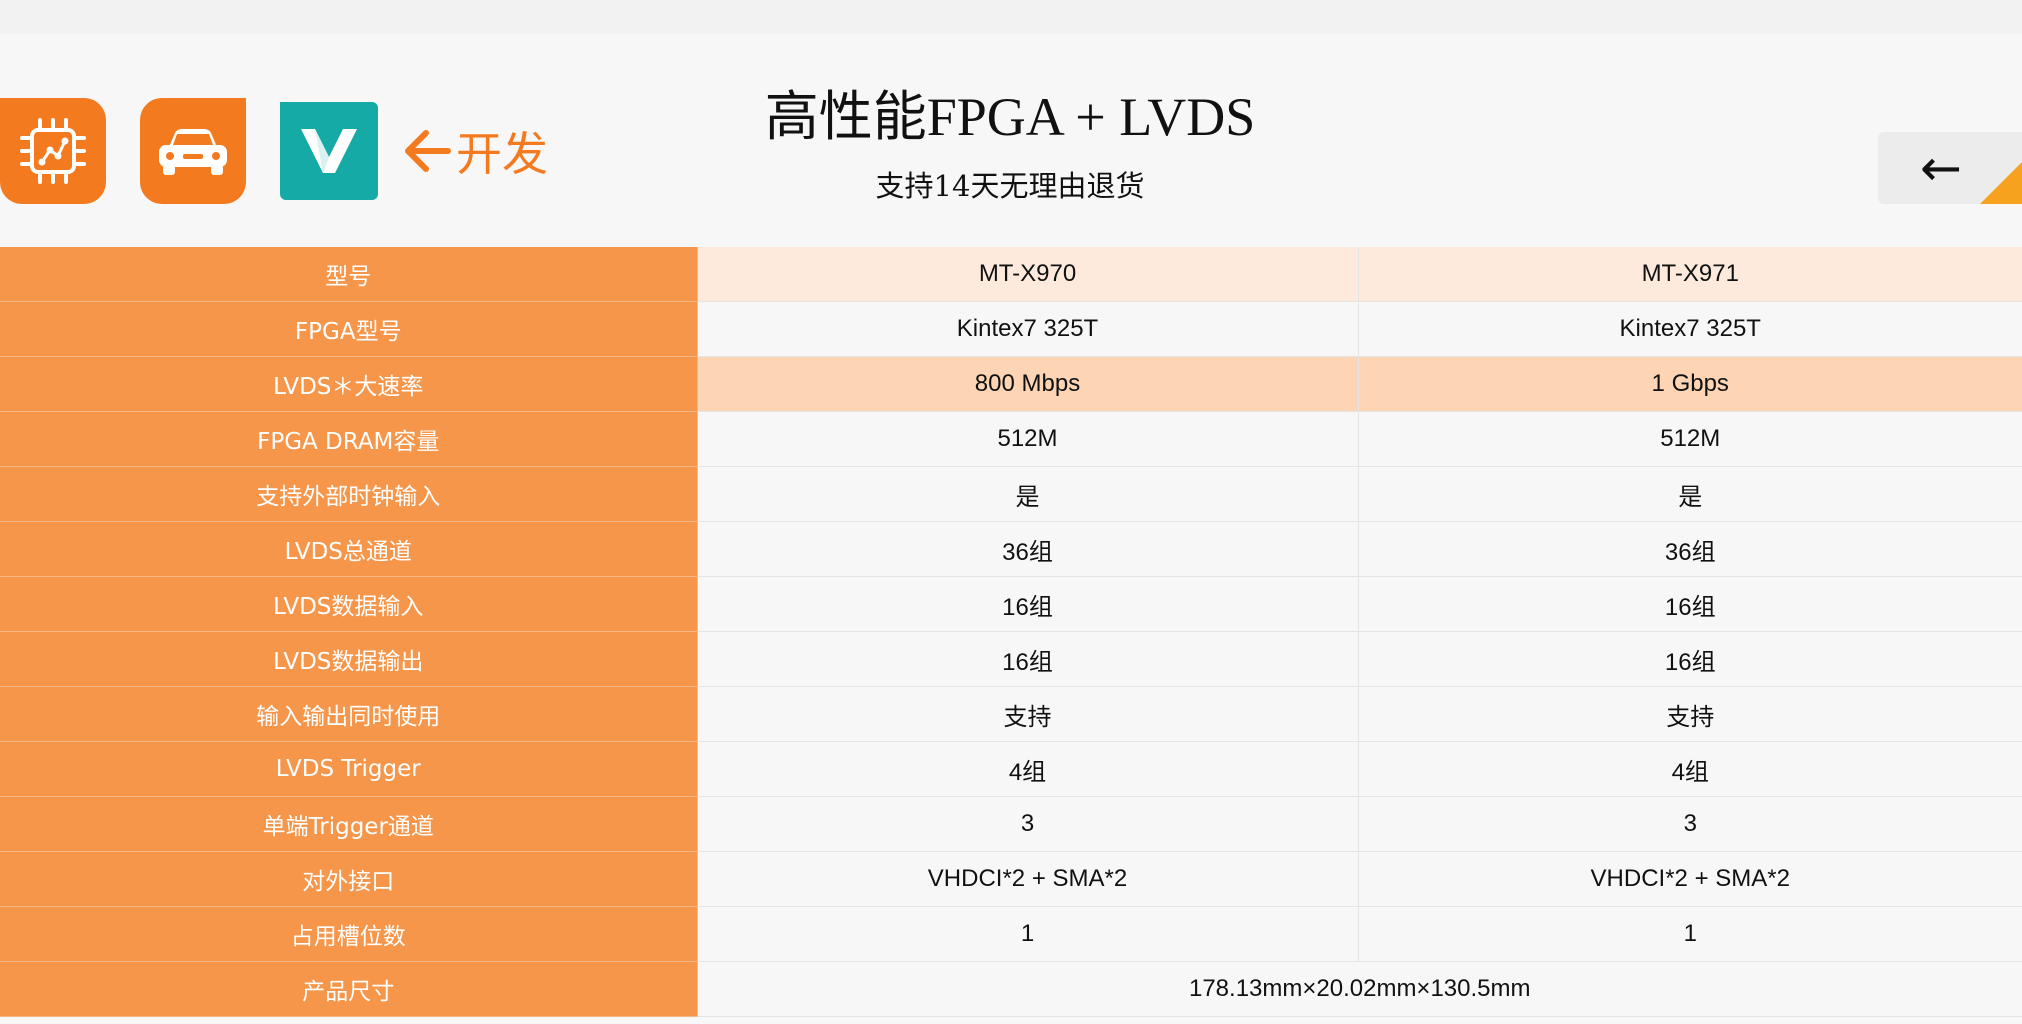 This screenshot has height=1024, width=2022. What do you see at coordinates (2001, 183) in the screenshot?
I see `corner-accent` at bounding box center [2001, 183].